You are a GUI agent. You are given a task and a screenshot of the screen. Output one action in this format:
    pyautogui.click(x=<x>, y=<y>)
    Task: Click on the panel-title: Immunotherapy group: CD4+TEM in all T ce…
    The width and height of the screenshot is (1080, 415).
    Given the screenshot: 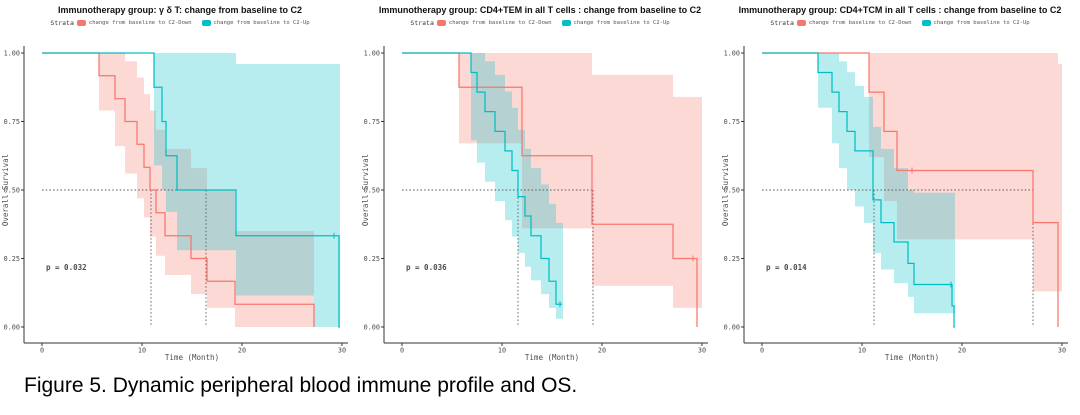 What is the action you would take?
    pyautogui.click(x=540, y=10)
    